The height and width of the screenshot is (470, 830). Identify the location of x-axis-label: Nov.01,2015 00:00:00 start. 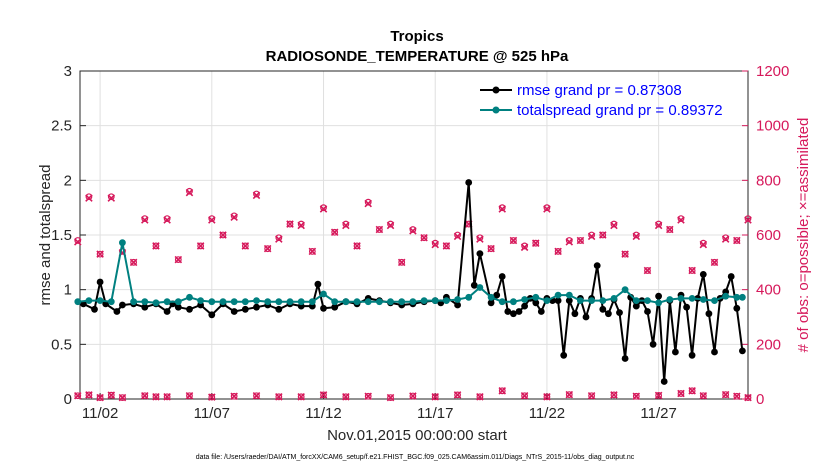
(417, 435).